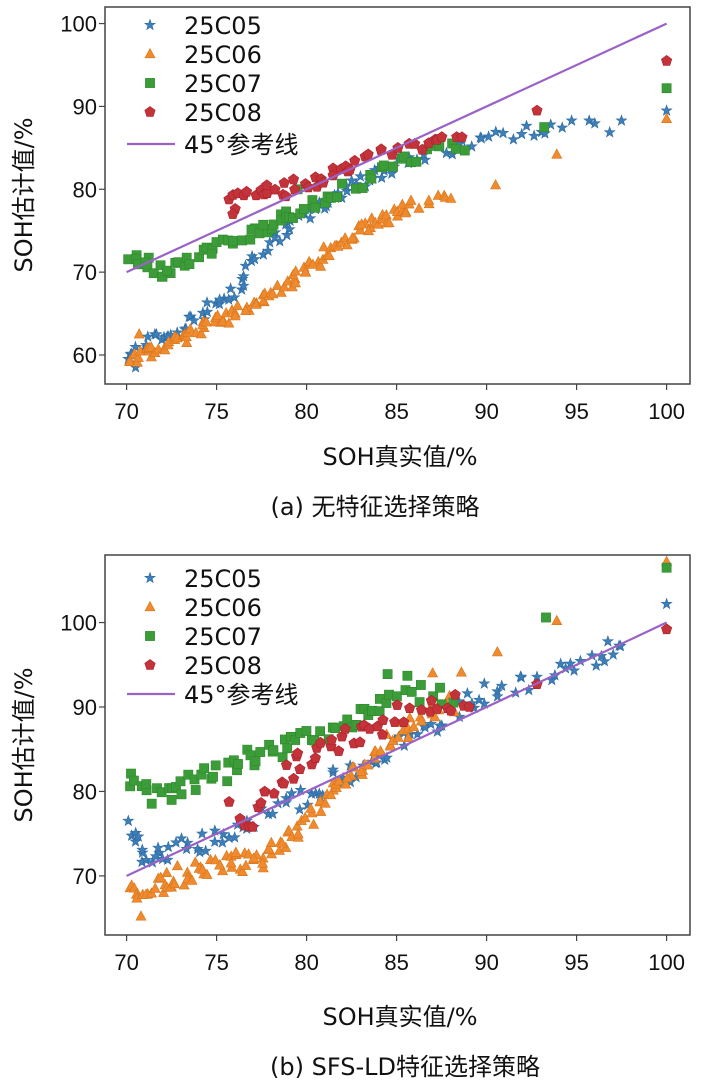 The width and height of the screenshot is (702, 1085). What do you see at coordinates (150, 636) in the screenshot?
I see `legend-marker-25c07` at bounding box center [150, 636].